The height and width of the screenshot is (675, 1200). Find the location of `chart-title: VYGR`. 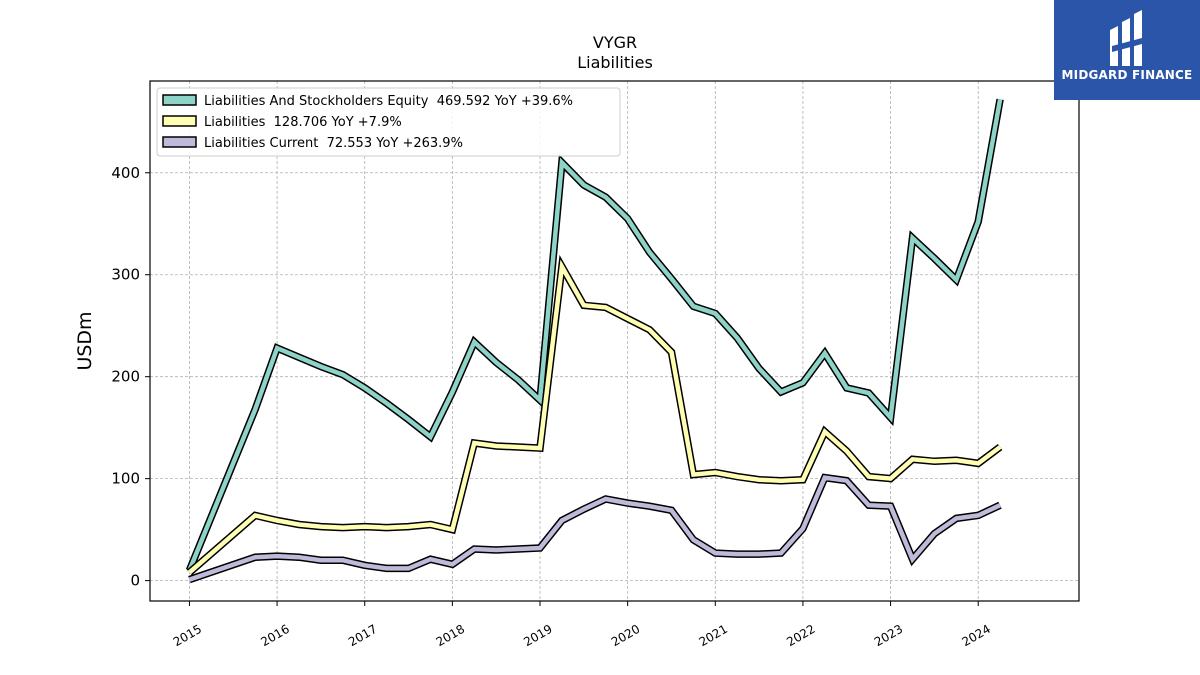

chart-title: VYGR is located at coordinates (615, 42).